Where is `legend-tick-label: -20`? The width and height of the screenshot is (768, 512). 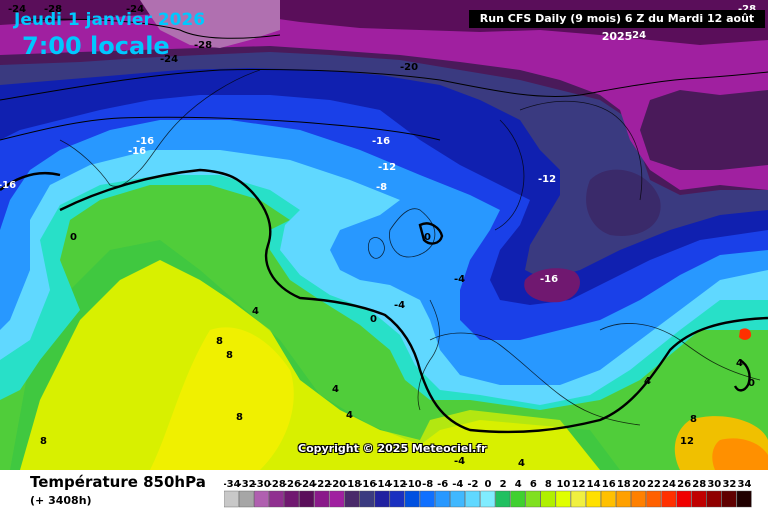 legend-tick-label: -20 is located at coordinates (337, 484).